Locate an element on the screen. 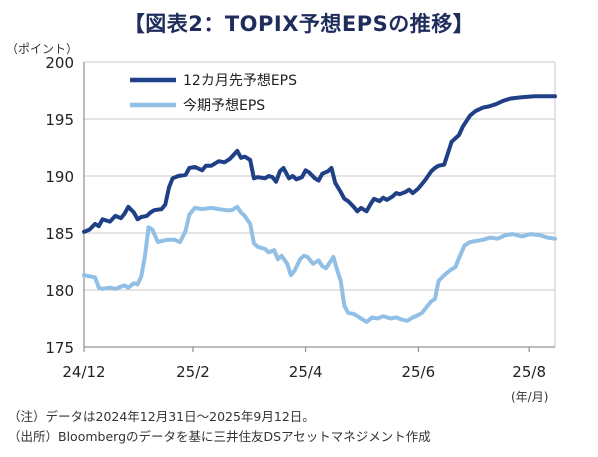 This screenshot has height=457, width=598. footnote: （注）データは2024年12月31日～2025年9月12日。 is located at coordinates (161, 416).